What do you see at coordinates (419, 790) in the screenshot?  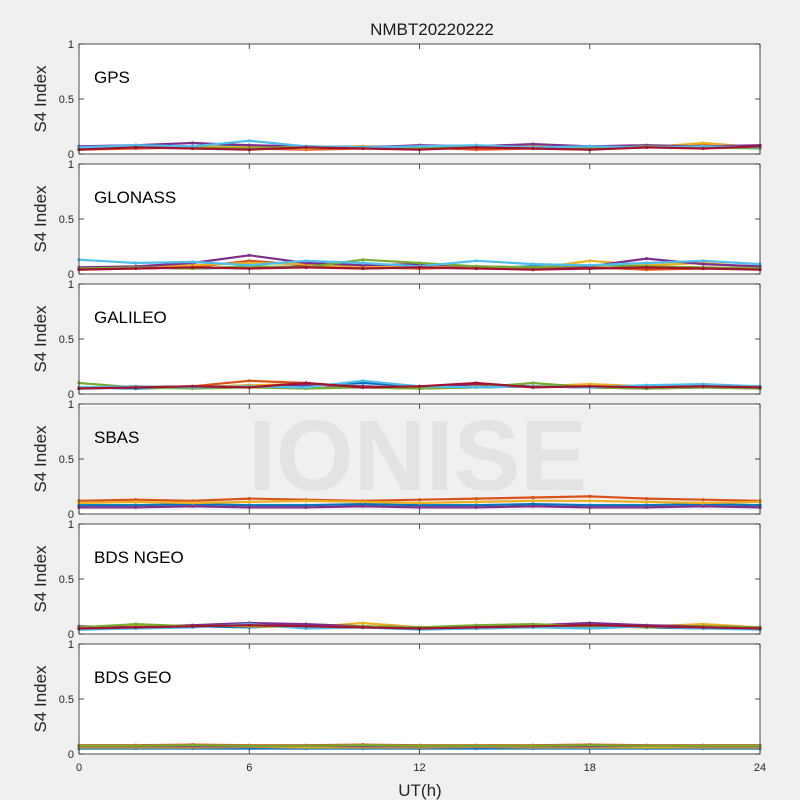 I see `x-axis-label: UT(h)` at bounding box center [419, 790].